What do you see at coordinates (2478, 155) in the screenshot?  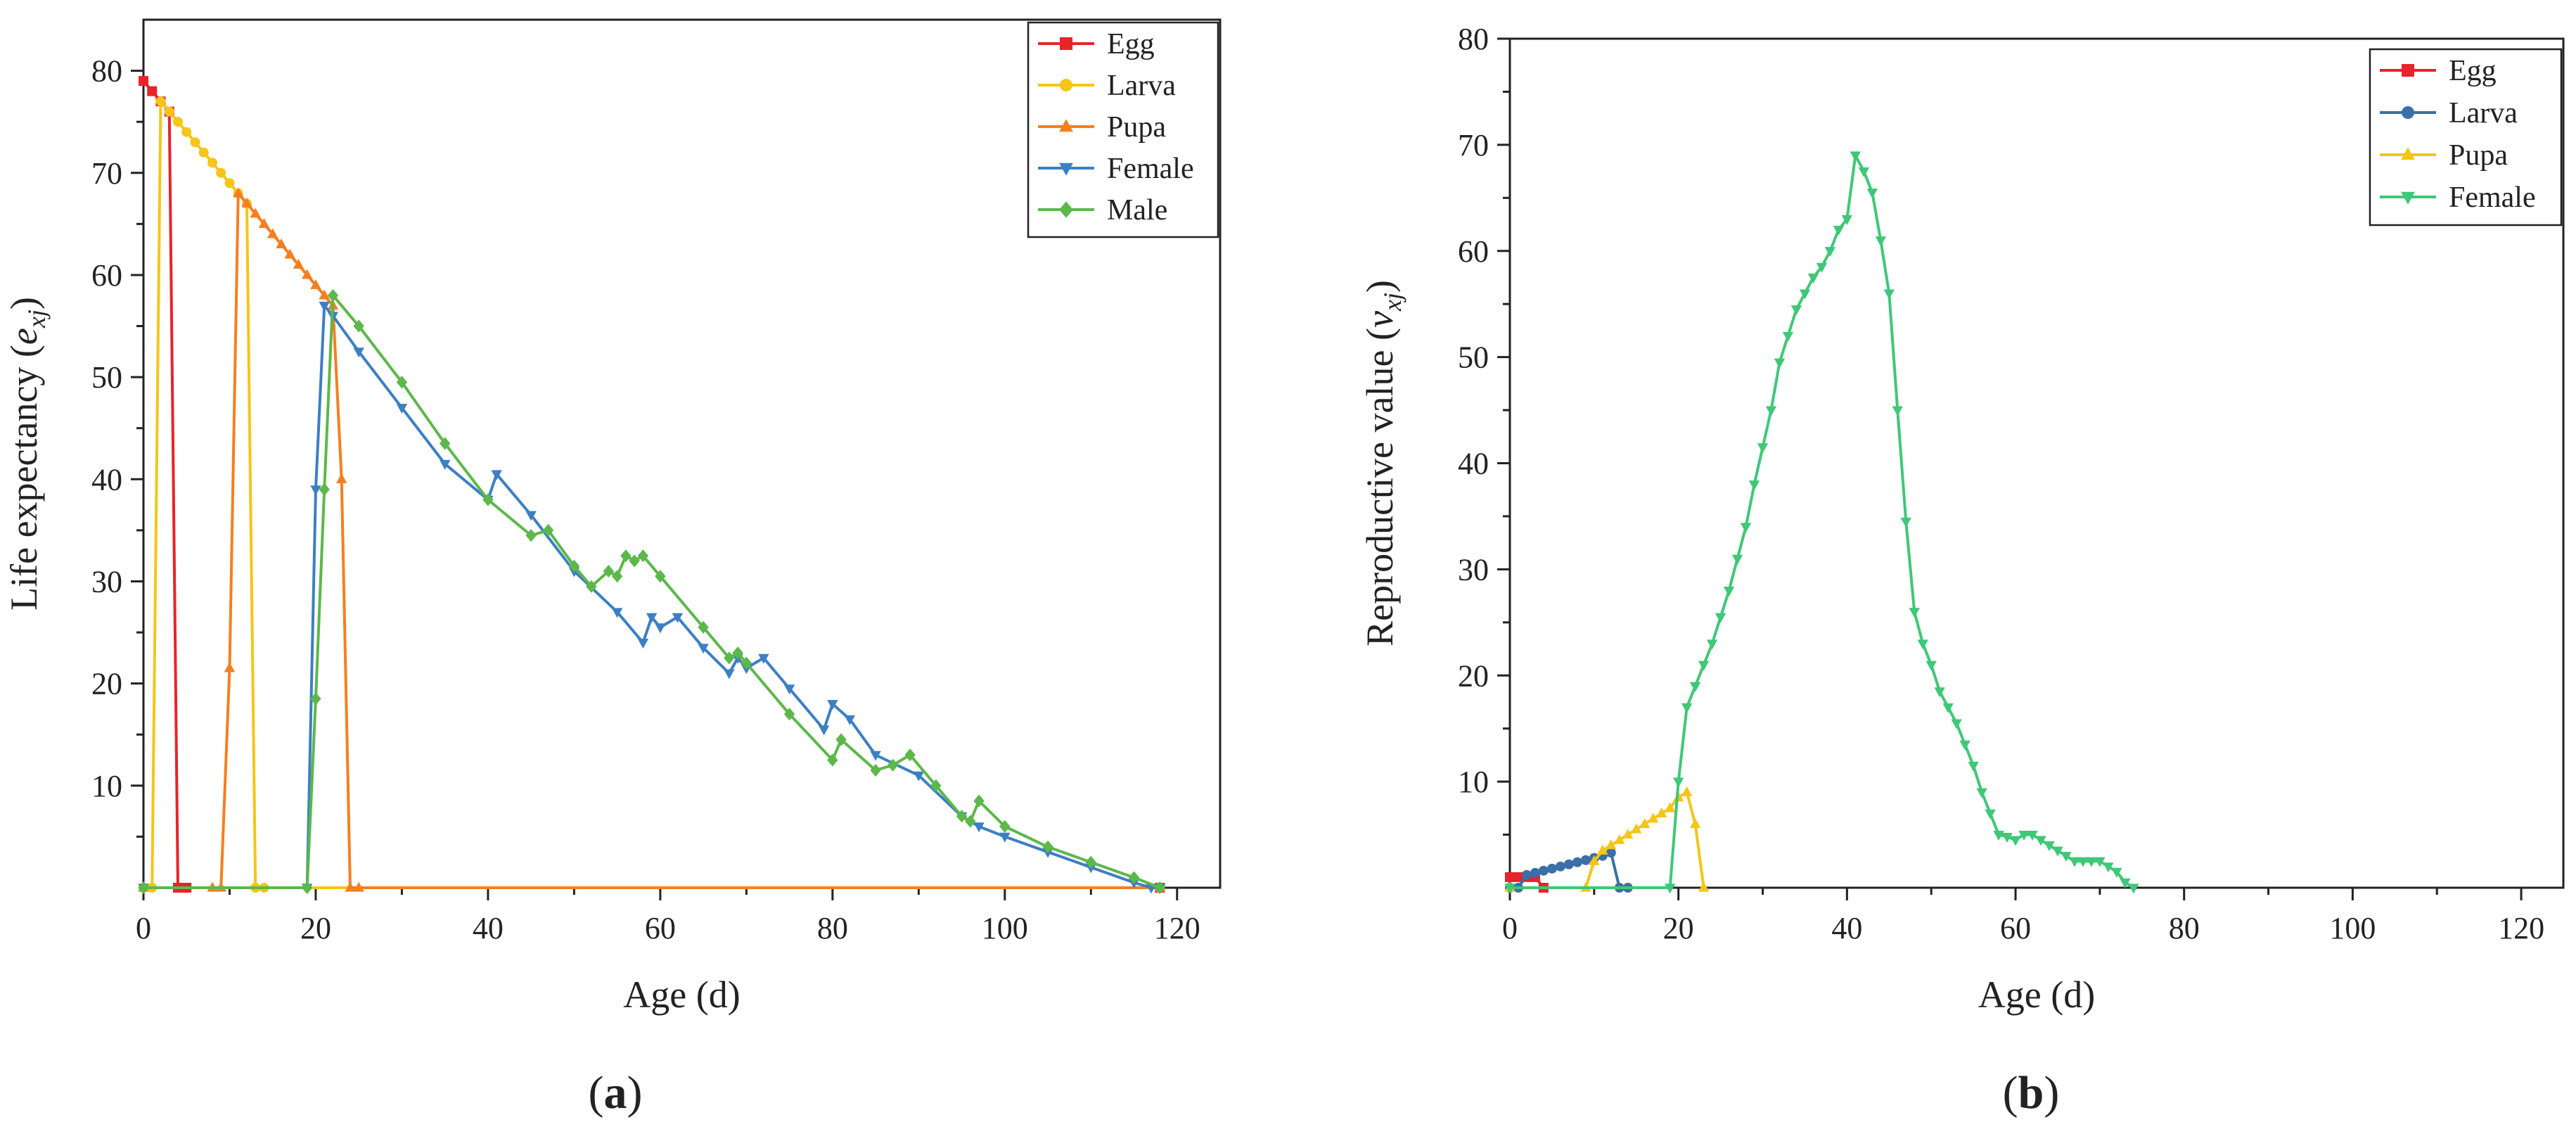 I see `legend-entry: Pupa` at bounding box center [2478, 155].